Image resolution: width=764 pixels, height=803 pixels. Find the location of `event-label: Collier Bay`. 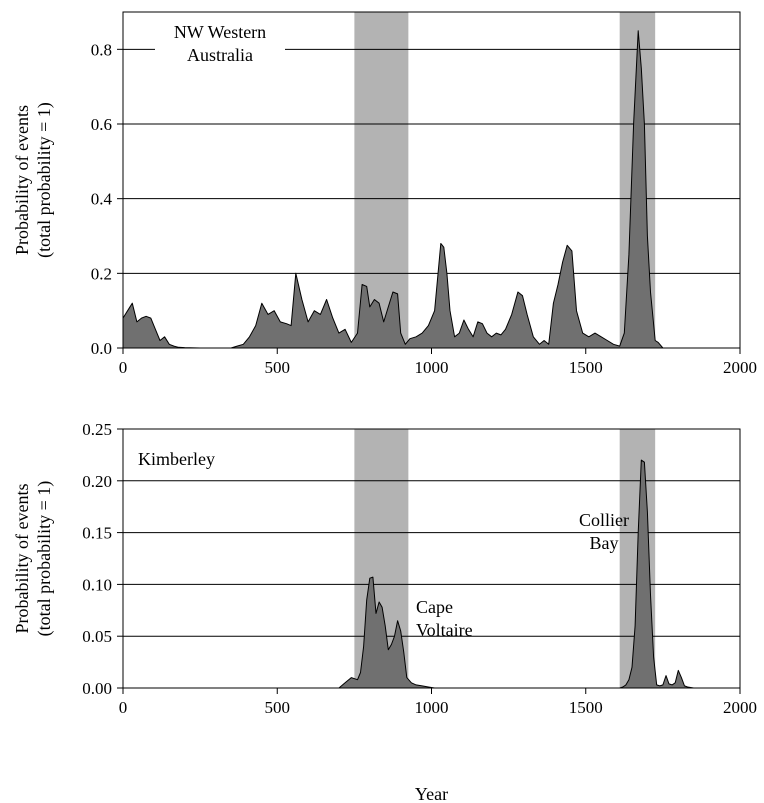

event-label: Collier Bay is located at coordinates (604, 531).